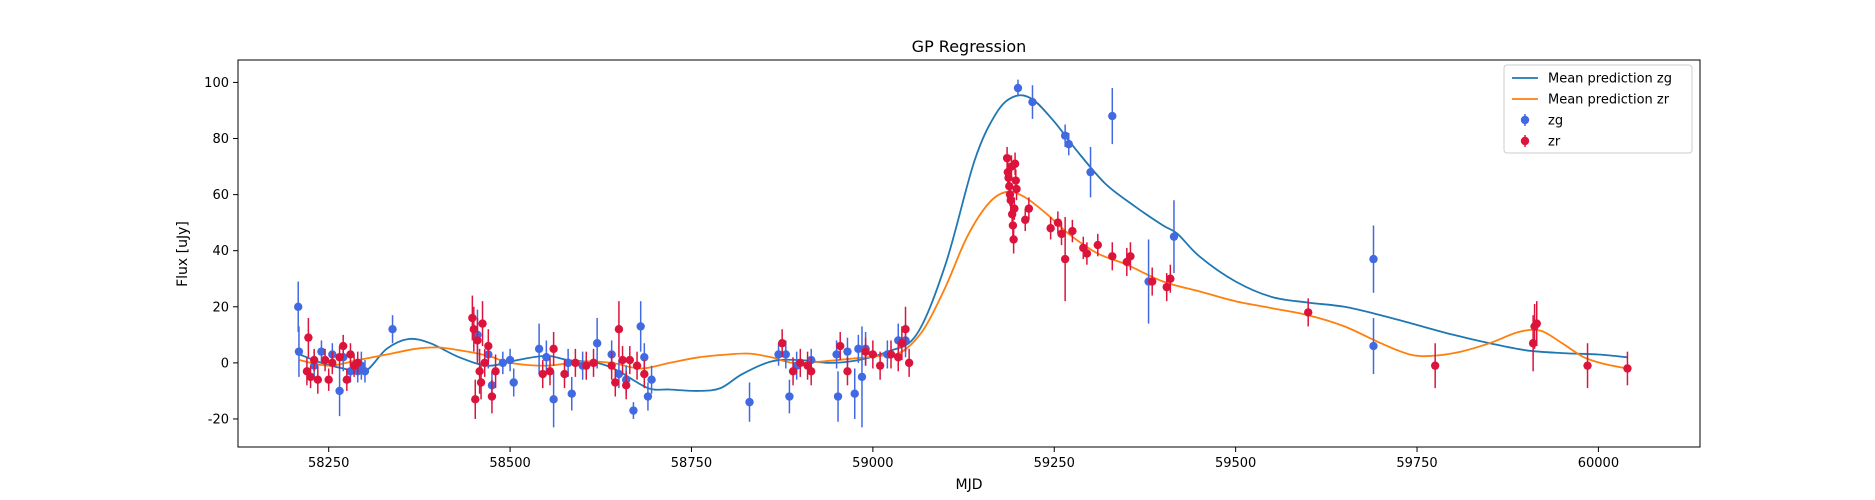 The image size is (1875, 500). What do you see at coordinates (1416, 463) in the screenshot?
I see `x-tick-label: 59750` at bounding box center [1416, 463].